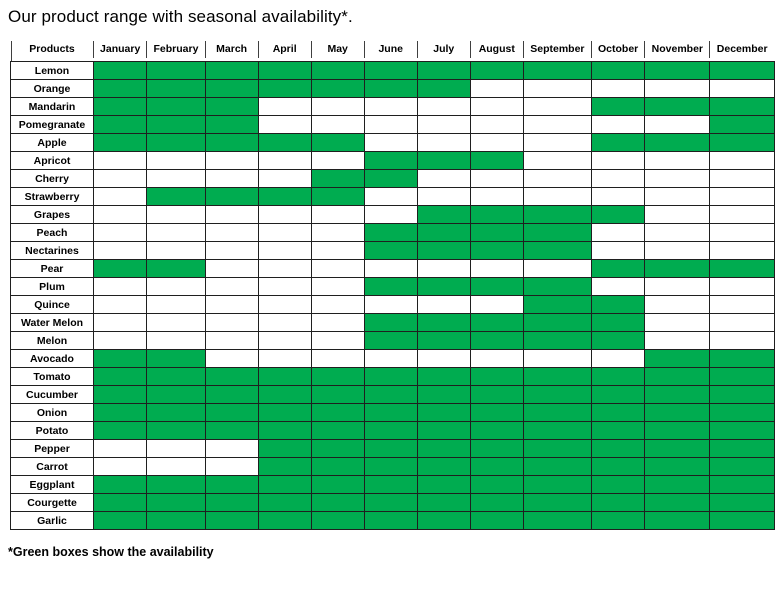 This screenshot has width=784, height=604. I want to click on product-name-cell: Grapes, so click(52, 214).